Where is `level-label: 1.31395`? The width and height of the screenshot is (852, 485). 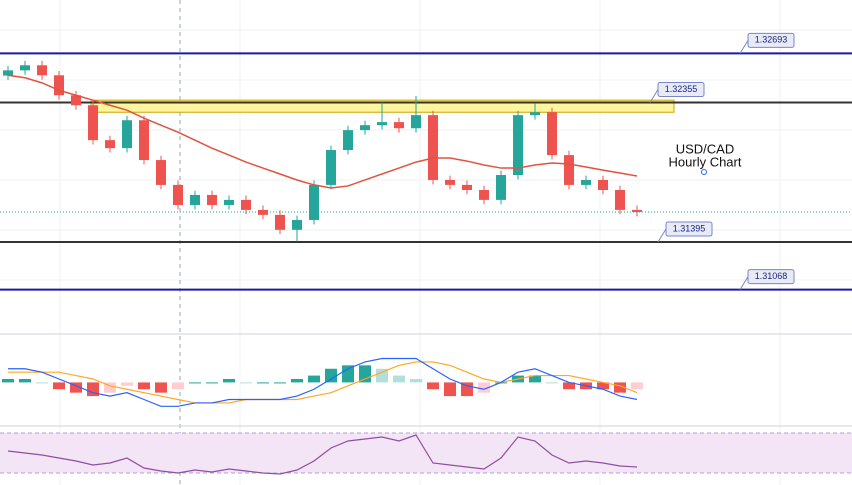 level-label: 1.31395 is located at coordinates (689, 228).